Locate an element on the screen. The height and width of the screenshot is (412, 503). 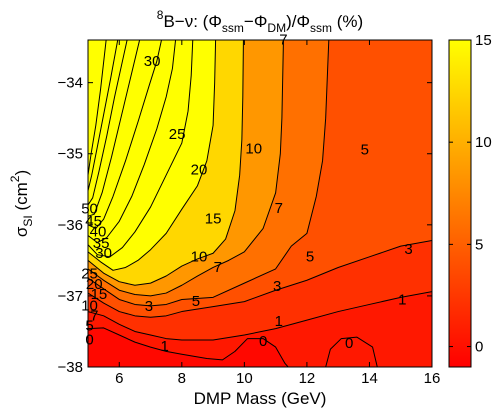
title-segment: B−ν: (Φ is located at coordinates (192, 21).